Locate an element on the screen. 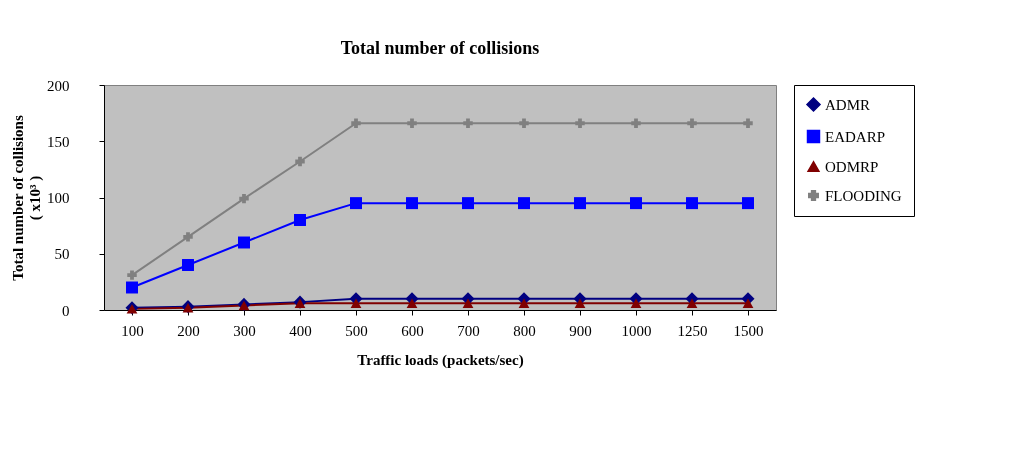 The image size is (1016, 451). x-tick-label: 100 is located at coordinates (132, 330).